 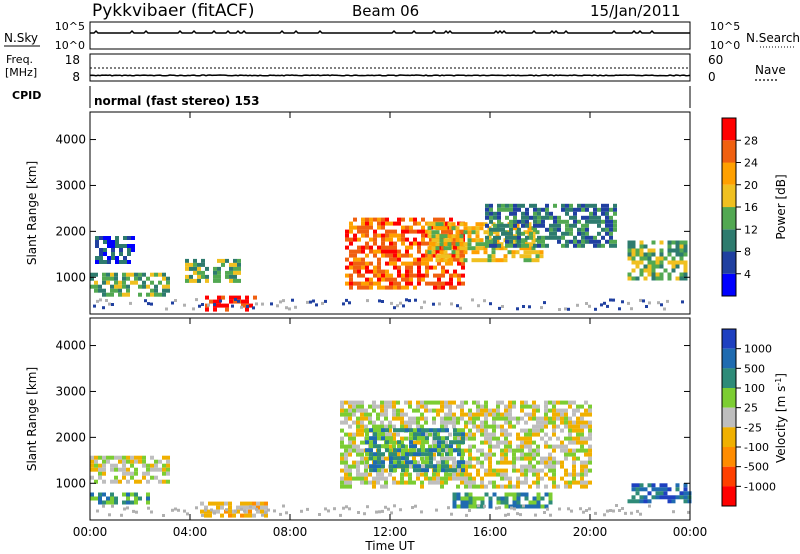 What do you see at coordinates (756, 467) in the screenshot?
I see `velocity-colorbar-tick-label: -500` at bounding box center [756, 467].